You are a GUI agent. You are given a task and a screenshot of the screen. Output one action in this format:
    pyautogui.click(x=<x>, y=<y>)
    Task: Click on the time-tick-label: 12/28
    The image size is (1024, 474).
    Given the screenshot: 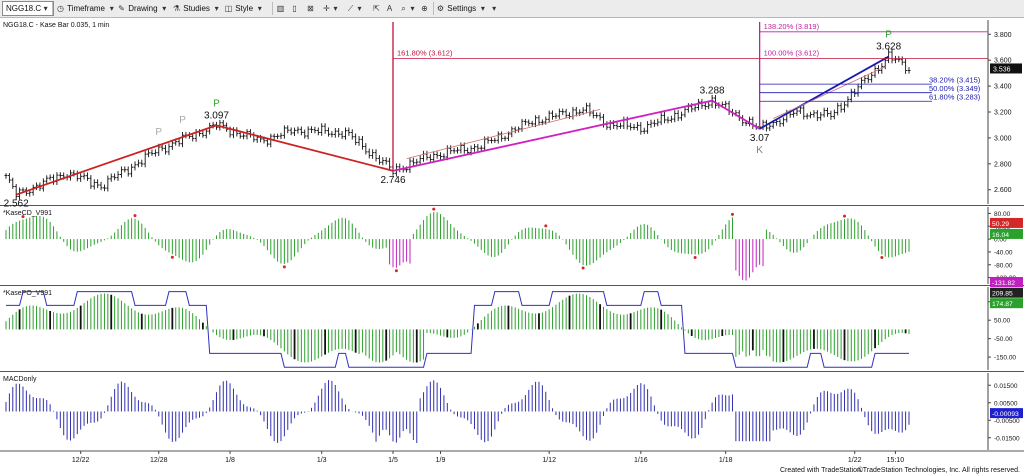 What is the action you would take?
    pyautogui.click(x=159, y=460)
    